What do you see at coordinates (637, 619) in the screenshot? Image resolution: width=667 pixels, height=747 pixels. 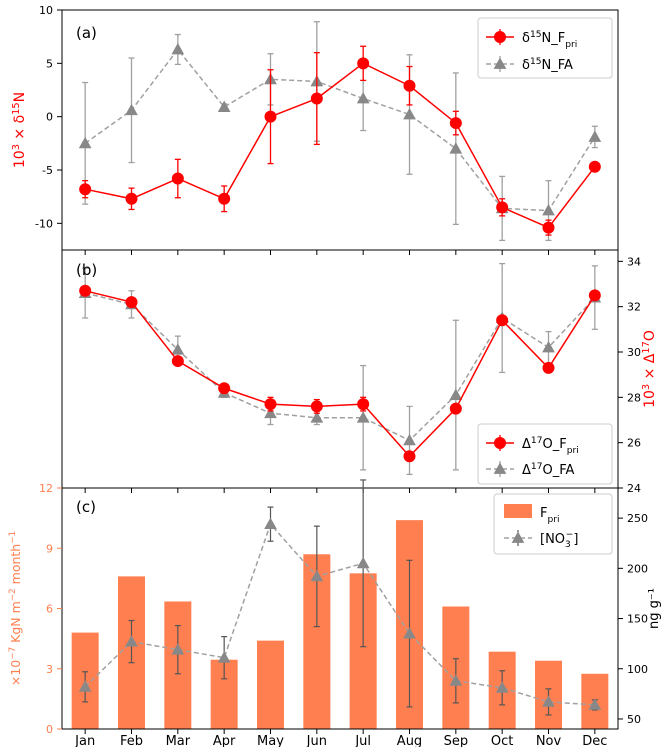 I see `y-tick-label-right: 150` at bounding box center [637, 619].